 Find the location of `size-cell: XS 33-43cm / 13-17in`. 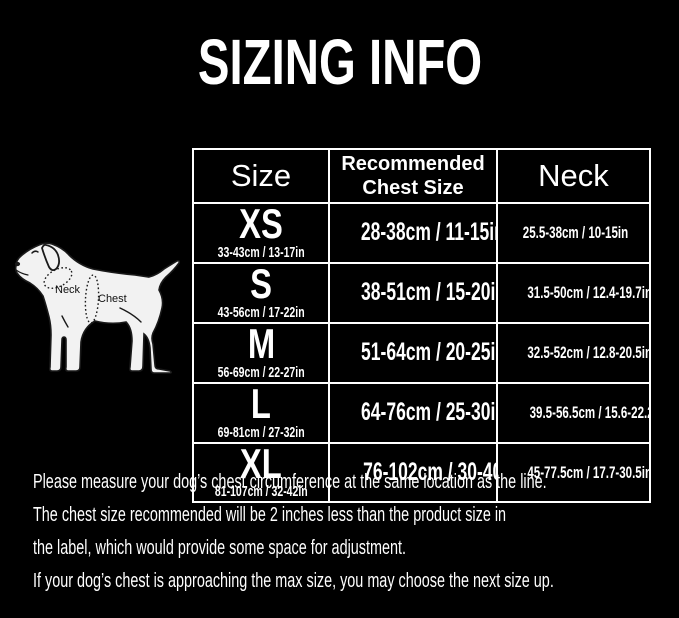

size-cell: XS 33-43cm / 13-17in is located at coordinates (261, 233).